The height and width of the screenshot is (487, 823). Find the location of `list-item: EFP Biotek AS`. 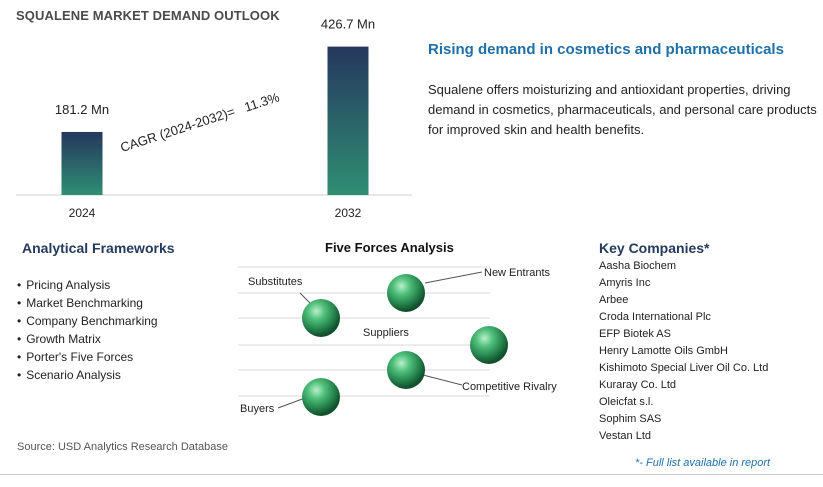

list-item: EFP Biotek AS is located at coordinates (635, 334).